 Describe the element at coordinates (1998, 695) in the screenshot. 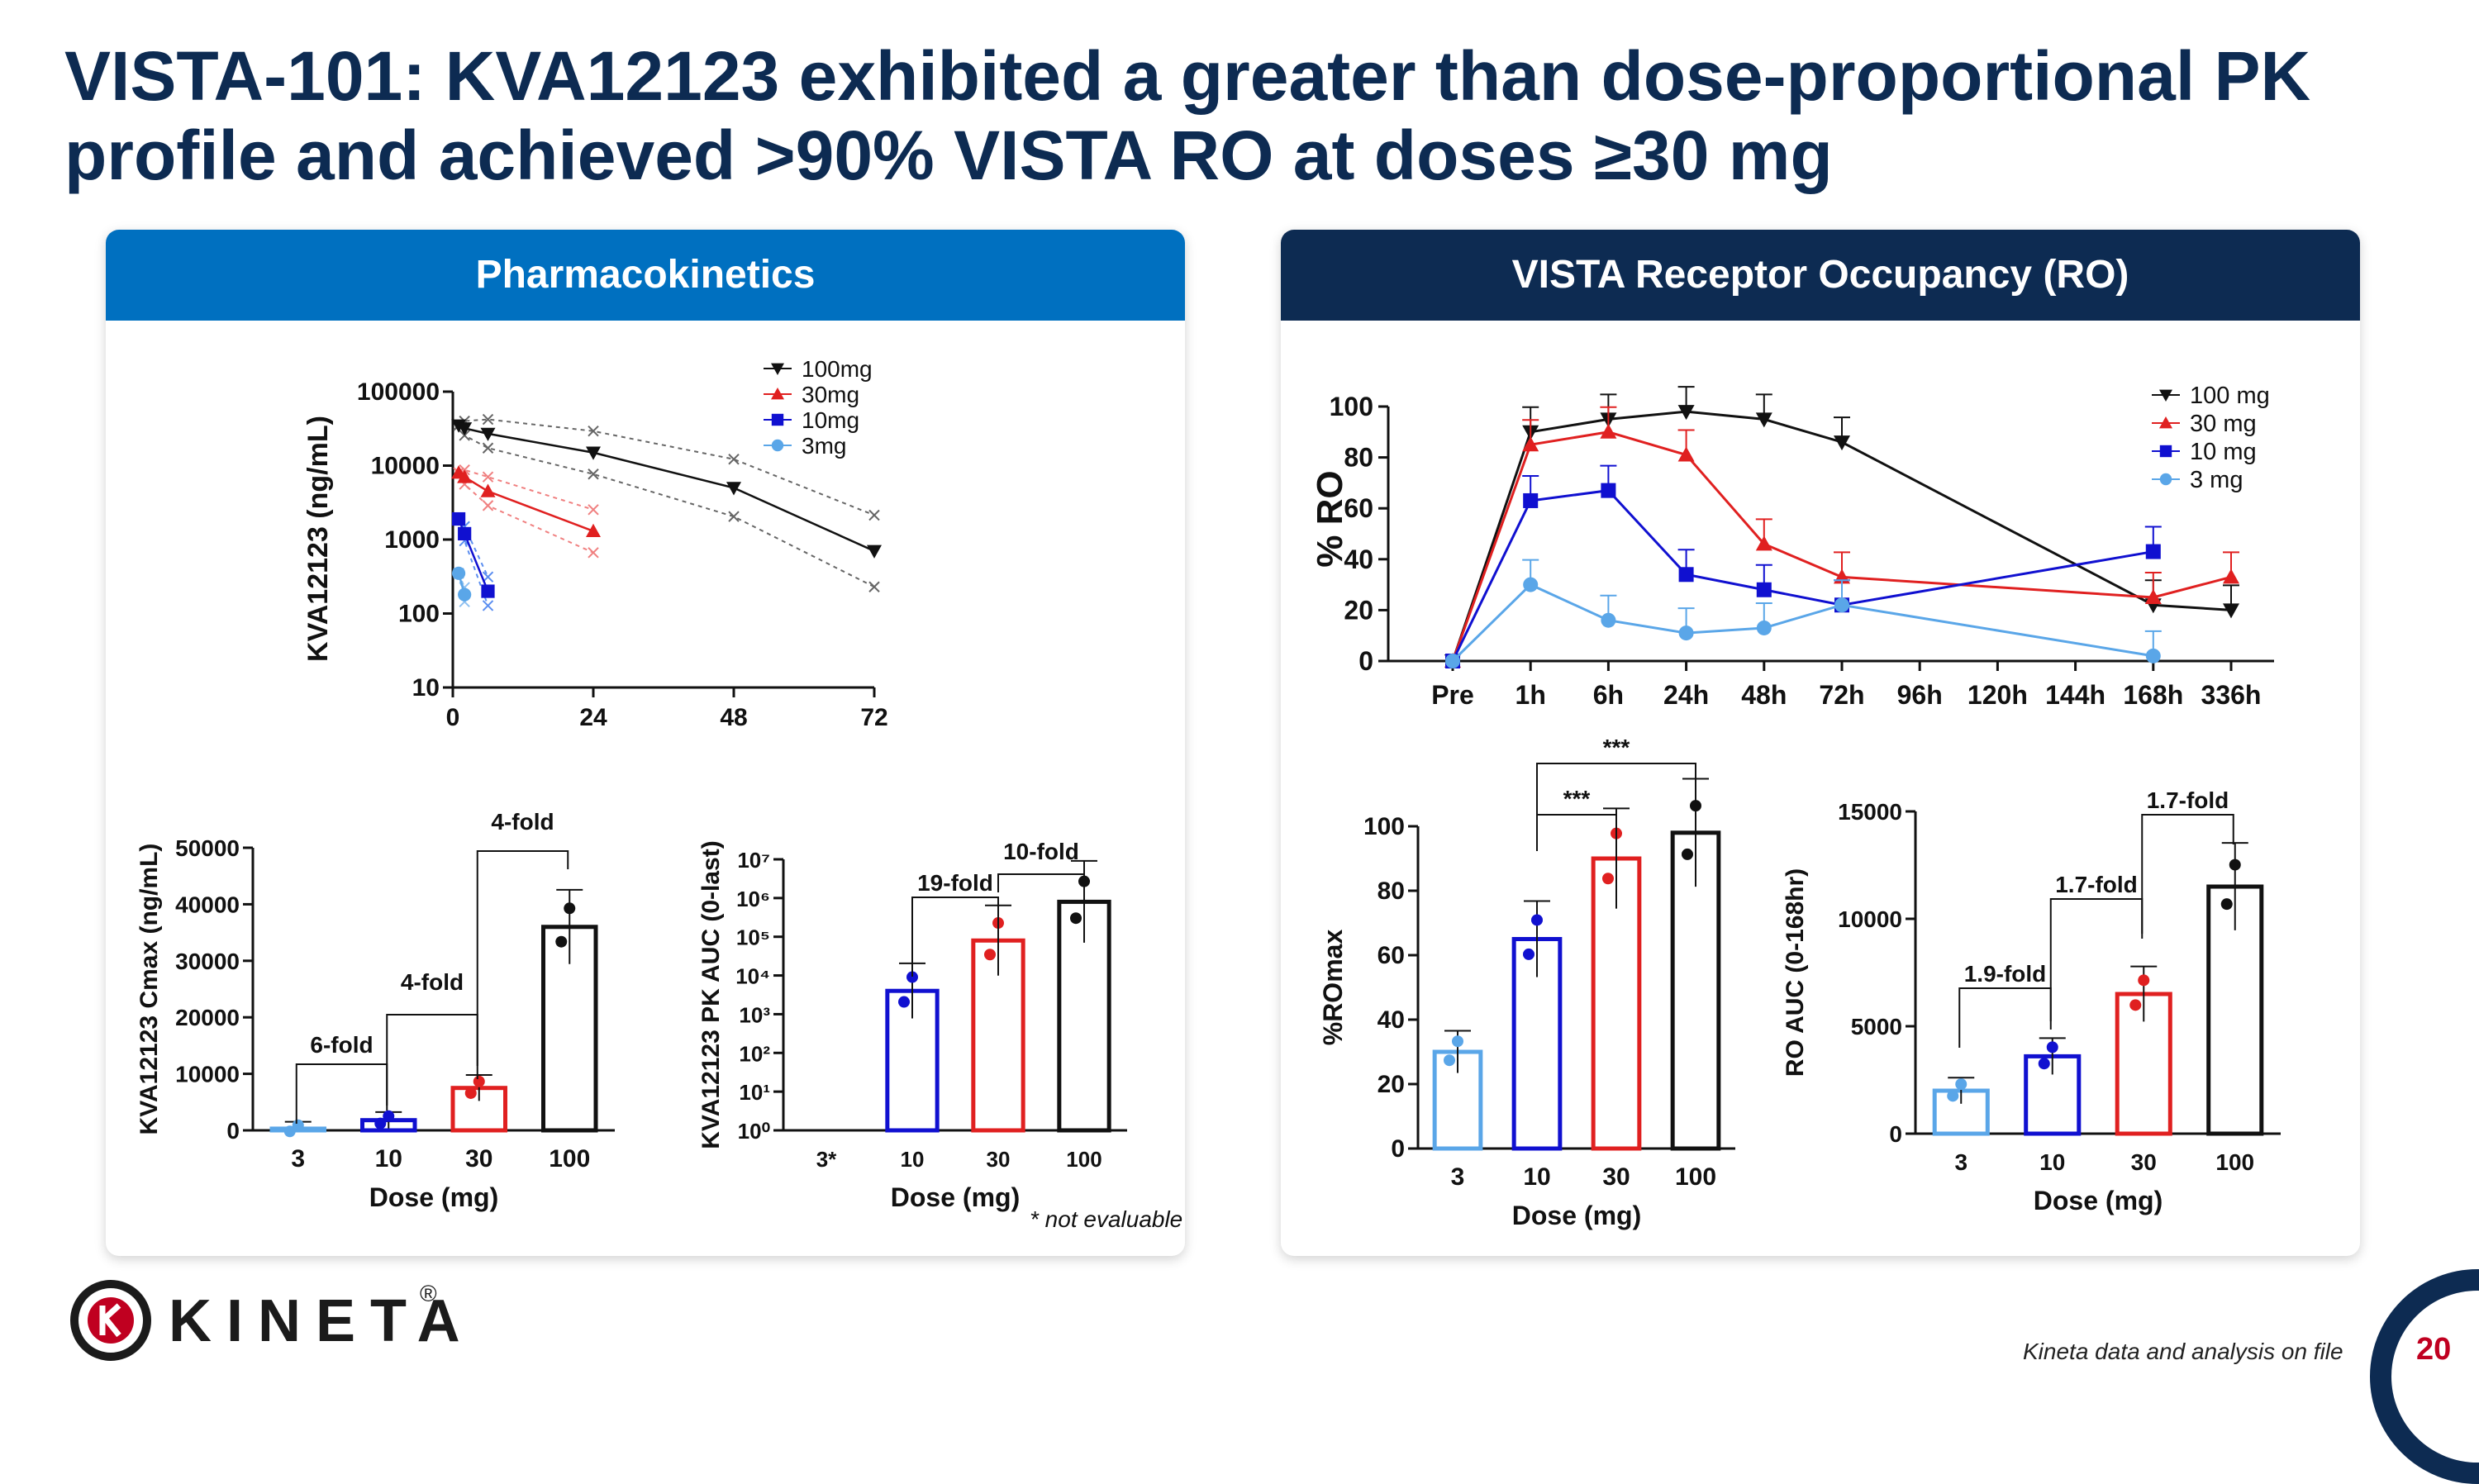

I see `ro-time-x-tick-label: 120h` at that location.